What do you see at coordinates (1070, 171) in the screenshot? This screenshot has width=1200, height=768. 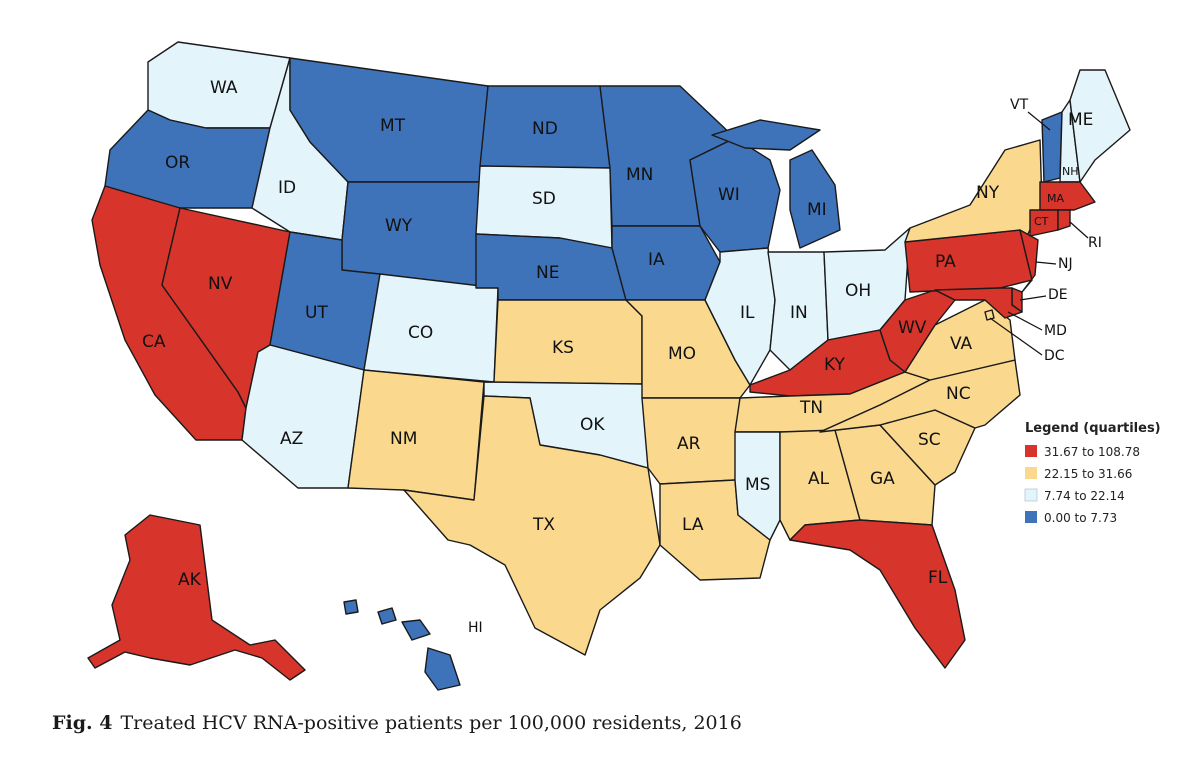 I see `label-NH: NH` at bounding box center [1070, 171].